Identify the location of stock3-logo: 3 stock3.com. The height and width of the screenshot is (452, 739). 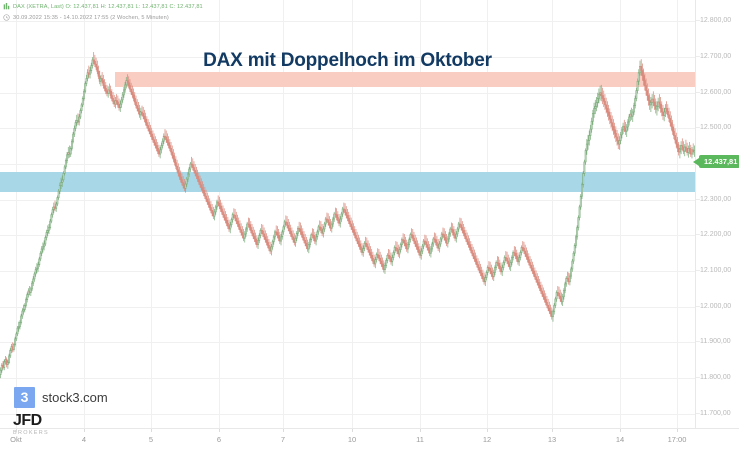
(61, 397).